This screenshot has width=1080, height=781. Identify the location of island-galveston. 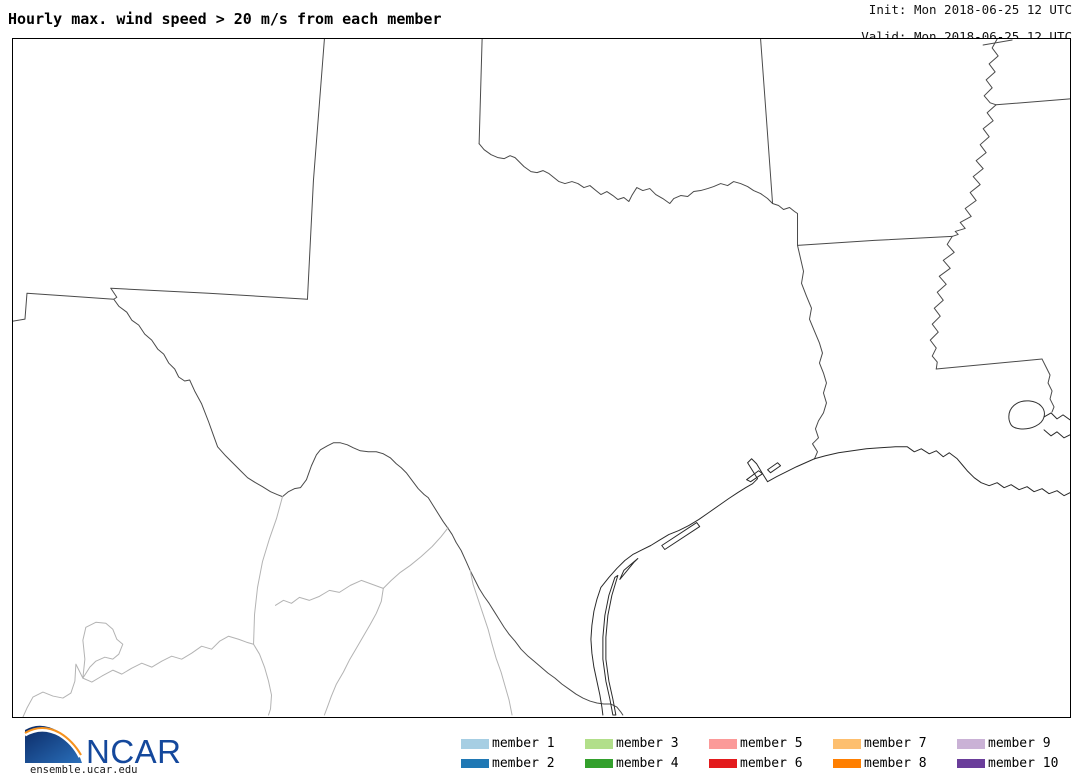
(755, 476).